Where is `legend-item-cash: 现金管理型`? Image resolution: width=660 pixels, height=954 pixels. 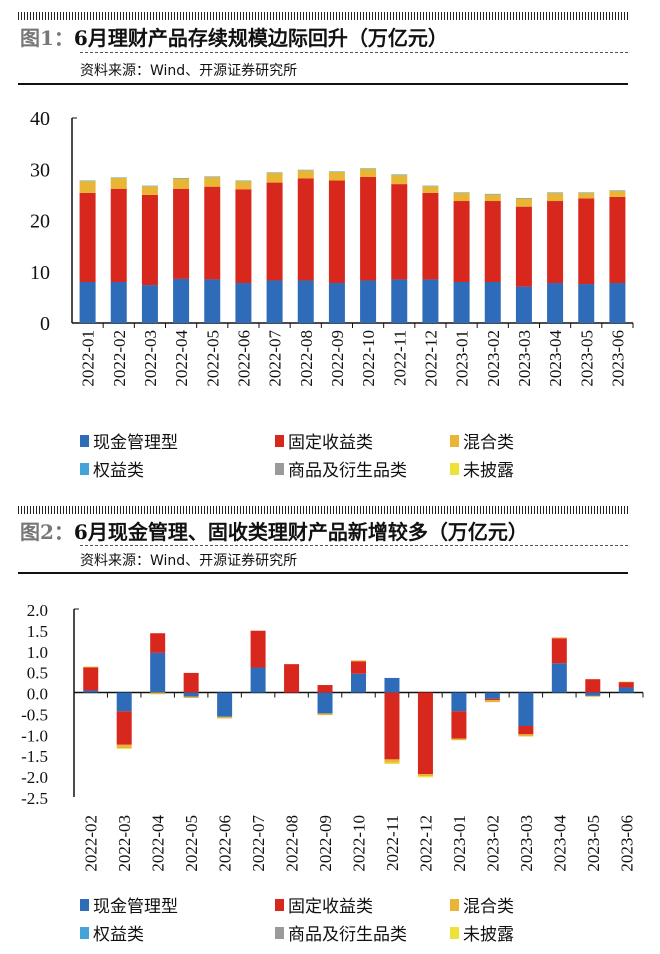 legend-item-cash: 现金管理型 is located at coordinates (129, 440).